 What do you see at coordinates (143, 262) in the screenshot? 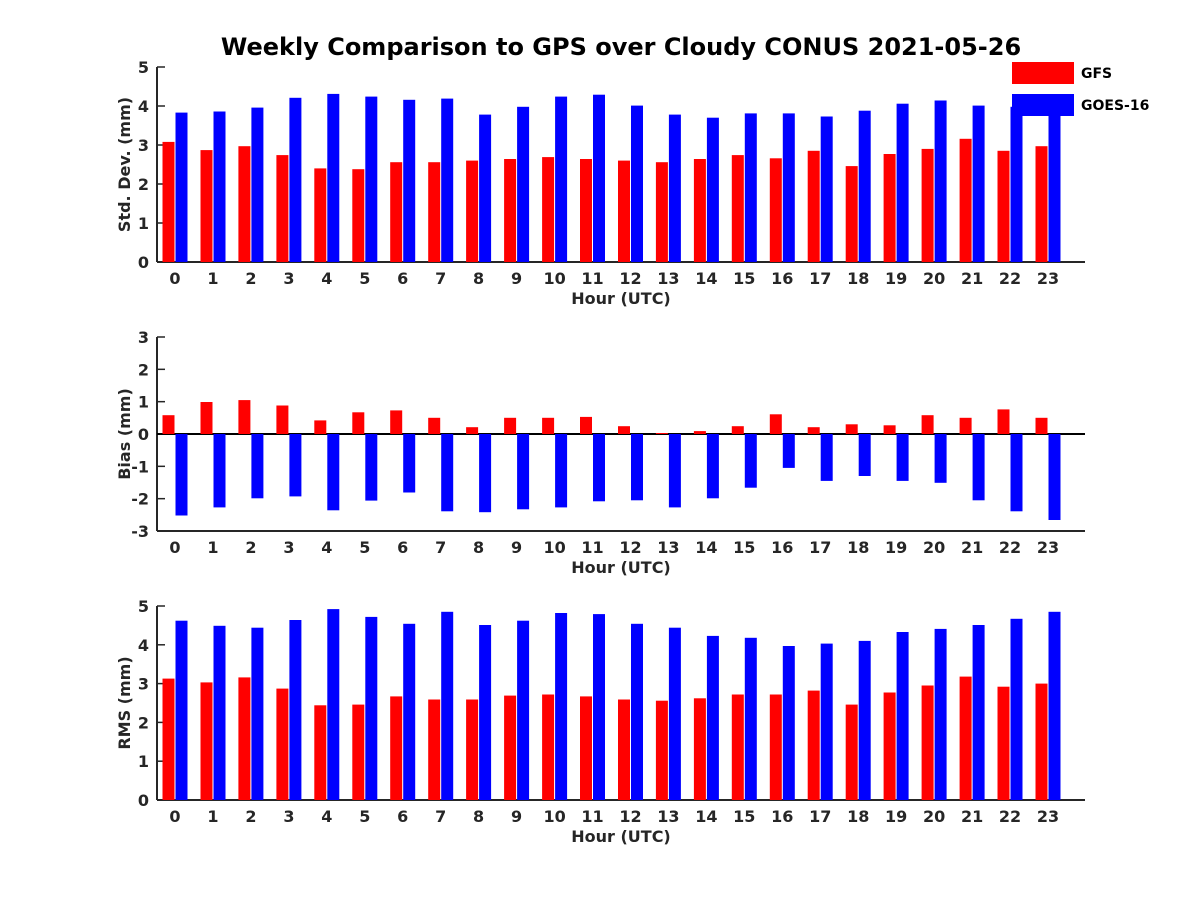
I see `y-tick-label: 0` at bounding box center [143, 262].